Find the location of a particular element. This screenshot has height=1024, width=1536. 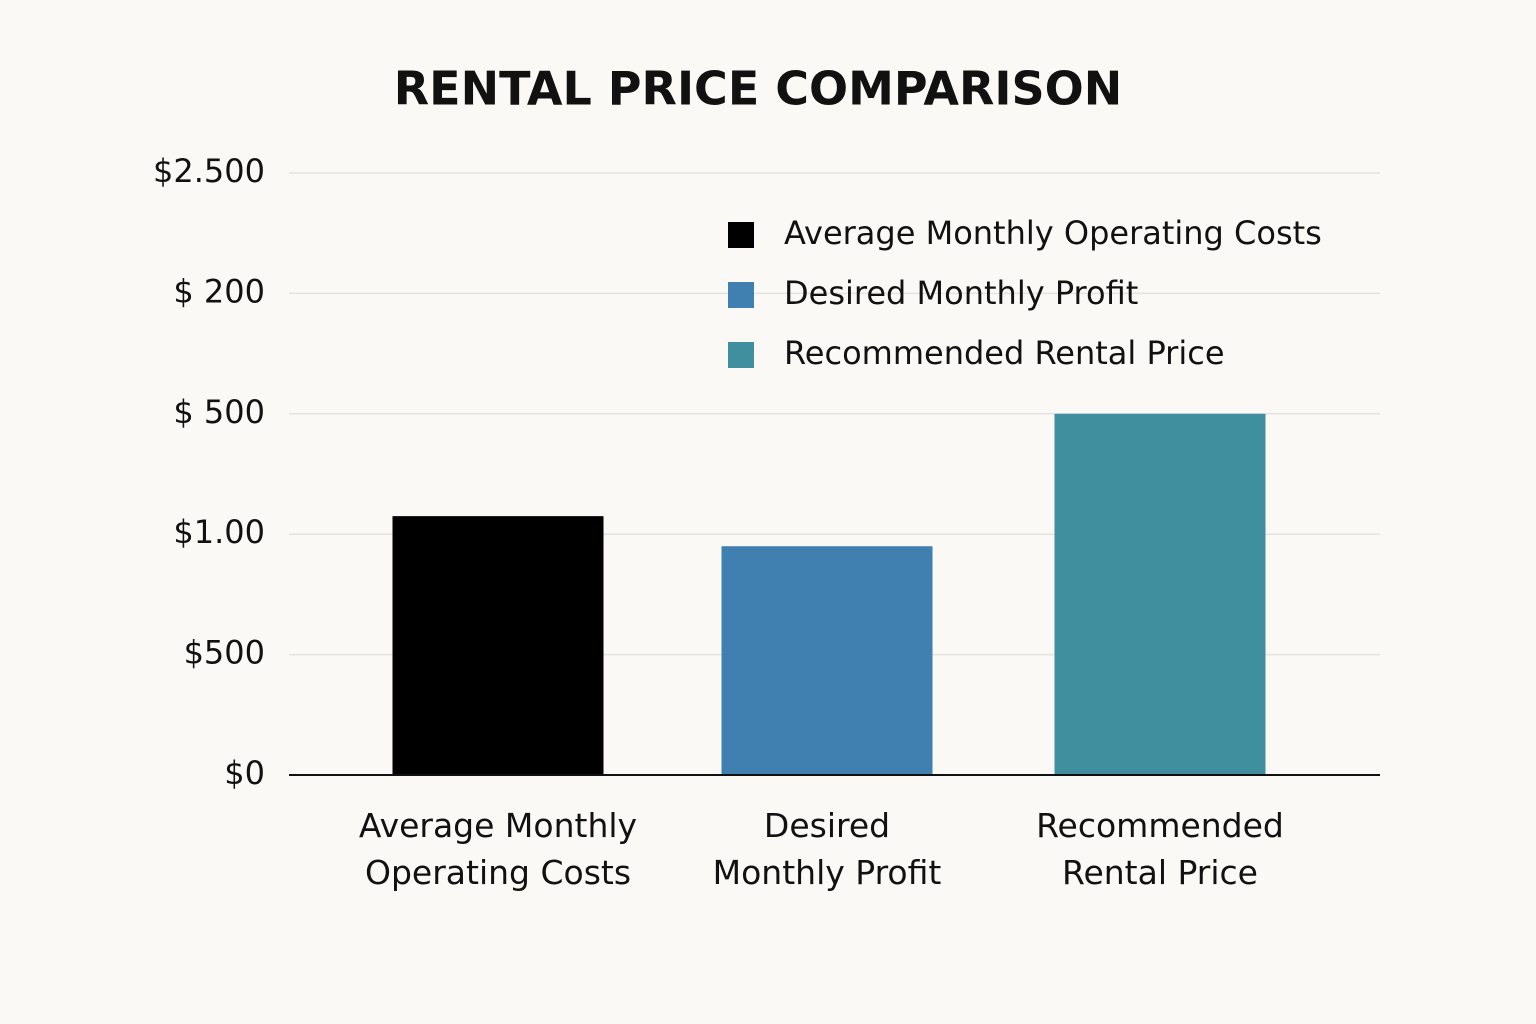

y-tick-label: $0 is located at coordinates (244, 773).